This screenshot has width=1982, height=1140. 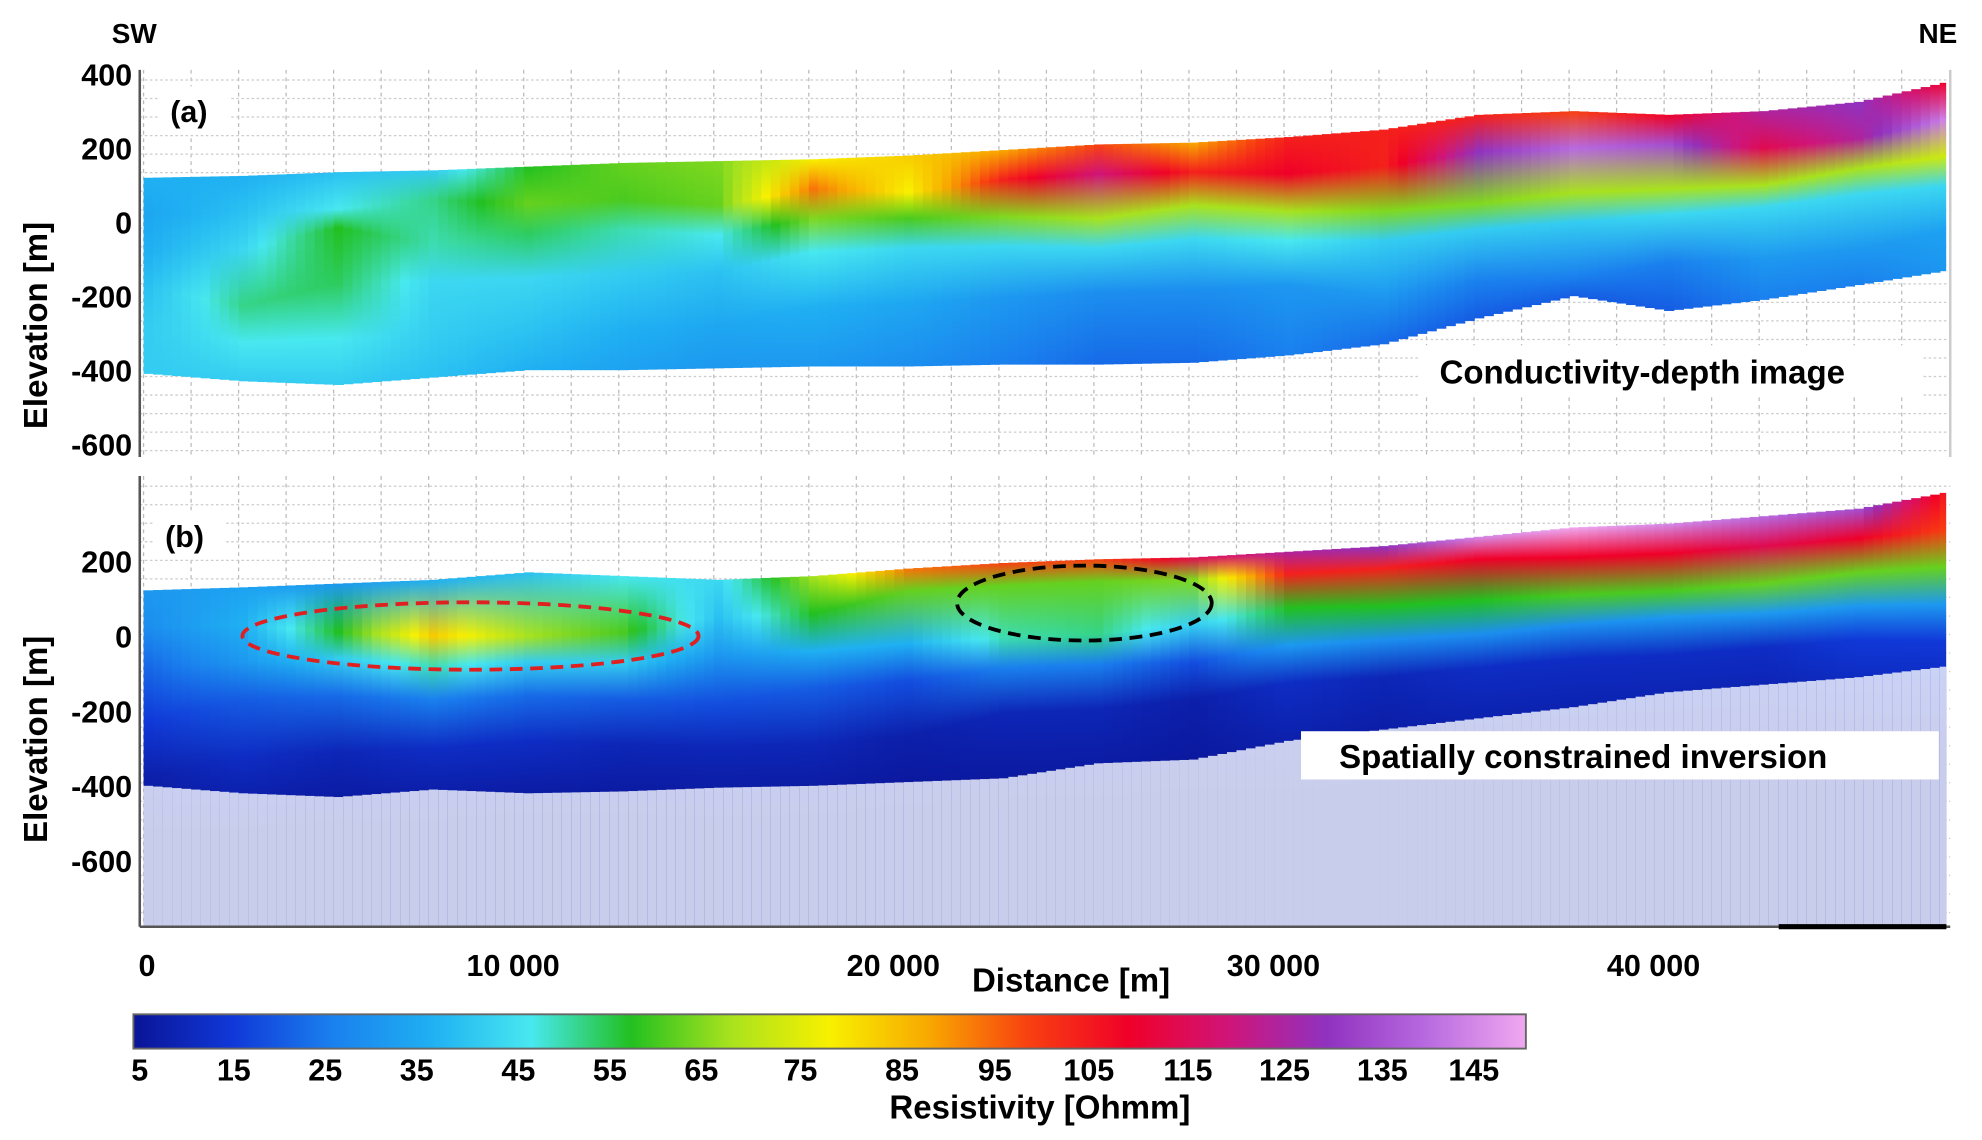 What do you see at coordinates (193, 110) in the screenshot?
I see `panel-a-tag-bg` at bounding box center [193, 110].